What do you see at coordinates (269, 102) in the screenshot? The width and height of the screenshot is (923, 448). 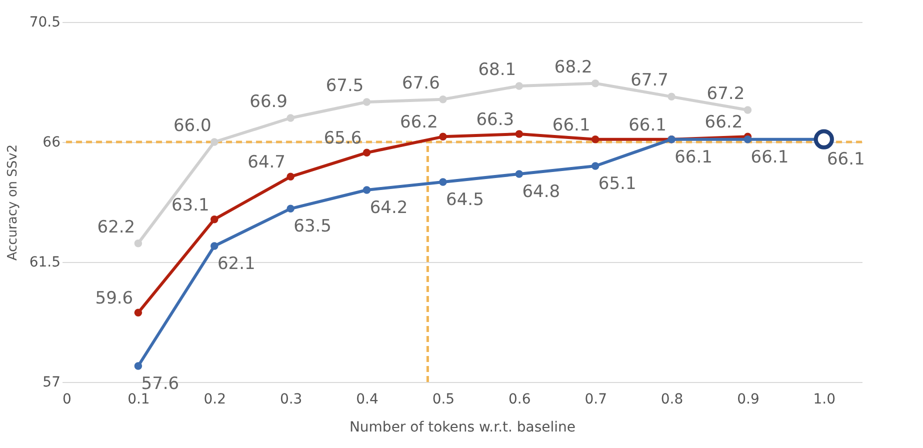 I see `data-label: 66.9` at bounding box center [269, 102].